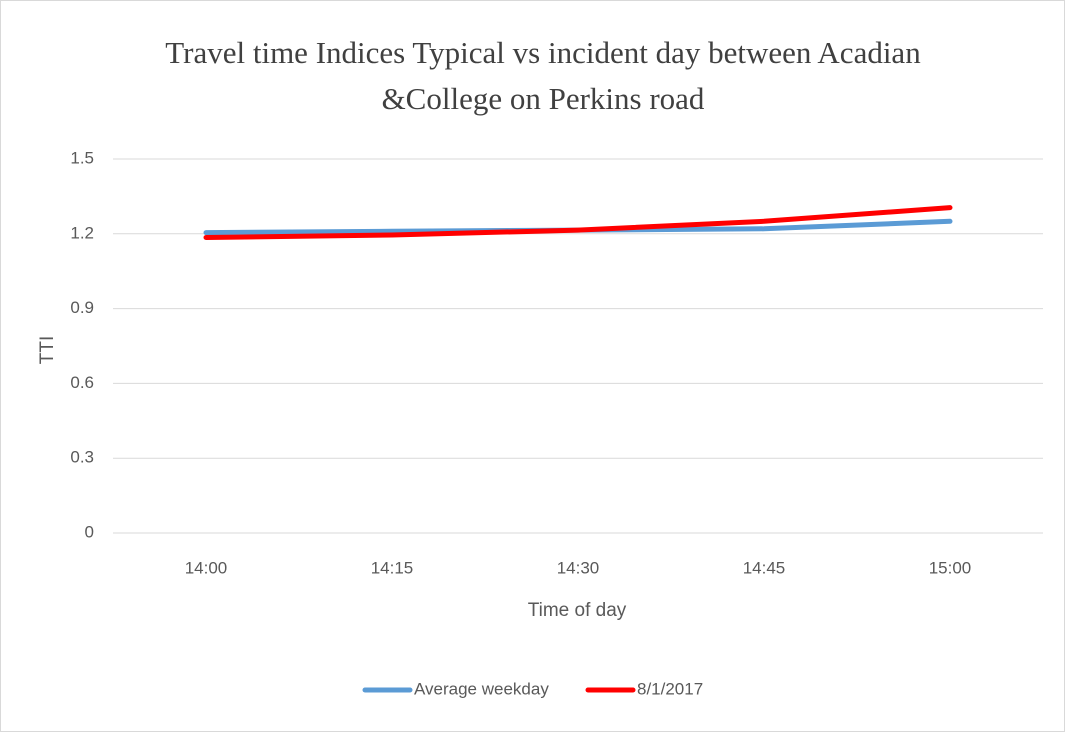 This screenshot has width=1066, height=733. What do you see at coordinates (82, 157) in the screenshot?
I see `y-tick-label: 1.5` at bounding box center [82, 157].